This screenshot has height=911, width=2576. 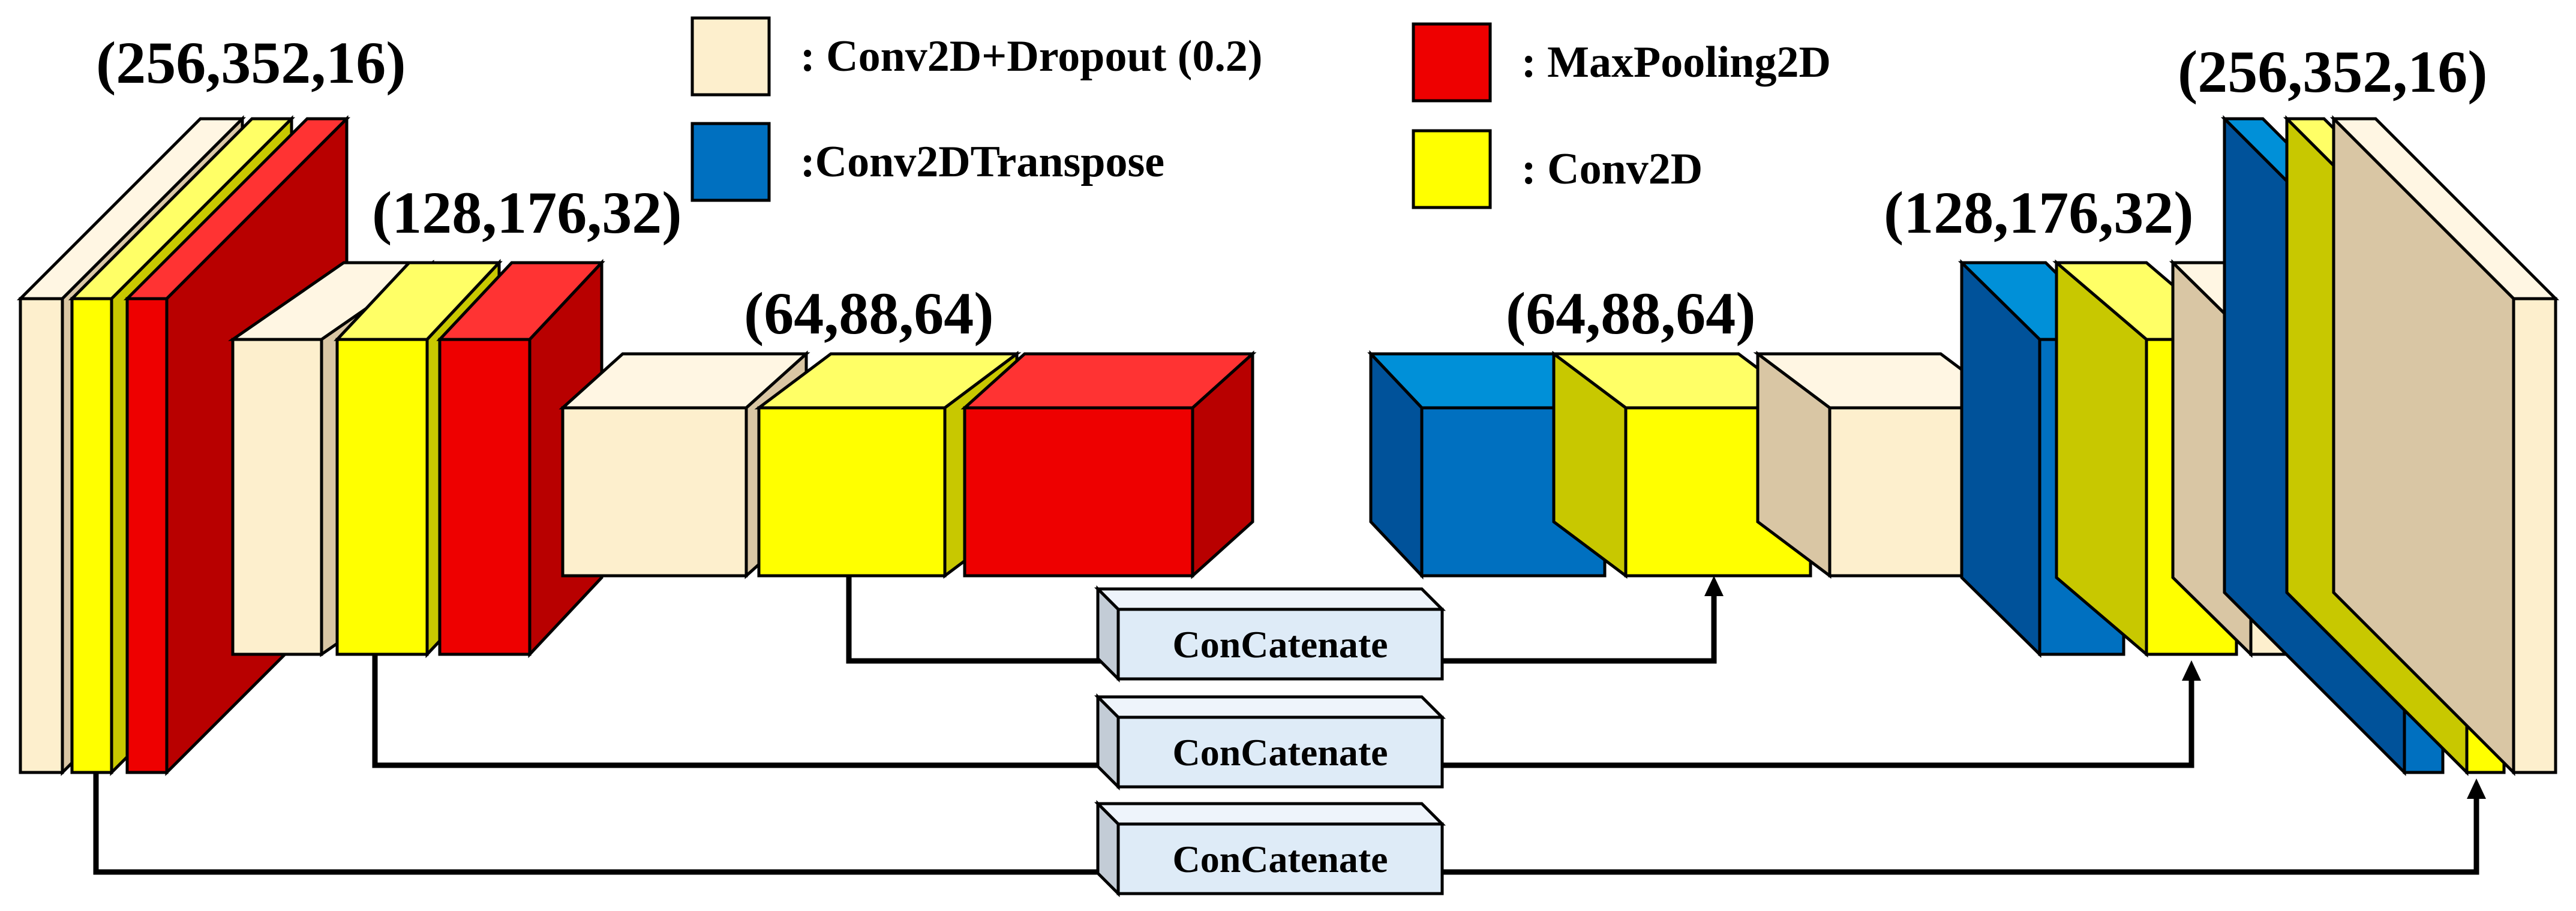 I want to click on enc3-conv2d-block, so click(x=888, y=465).